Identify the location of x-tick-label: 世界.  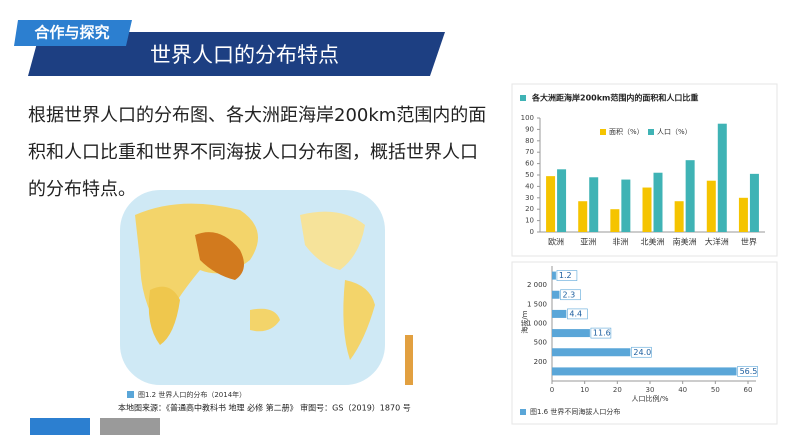
(749, 242).